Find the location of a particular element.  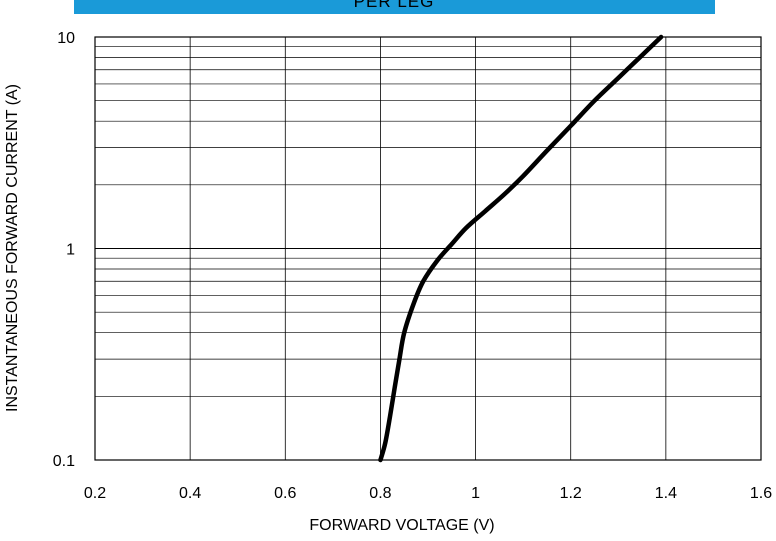

x-tick-label: 1.6 is located at coordinates (761, 493).